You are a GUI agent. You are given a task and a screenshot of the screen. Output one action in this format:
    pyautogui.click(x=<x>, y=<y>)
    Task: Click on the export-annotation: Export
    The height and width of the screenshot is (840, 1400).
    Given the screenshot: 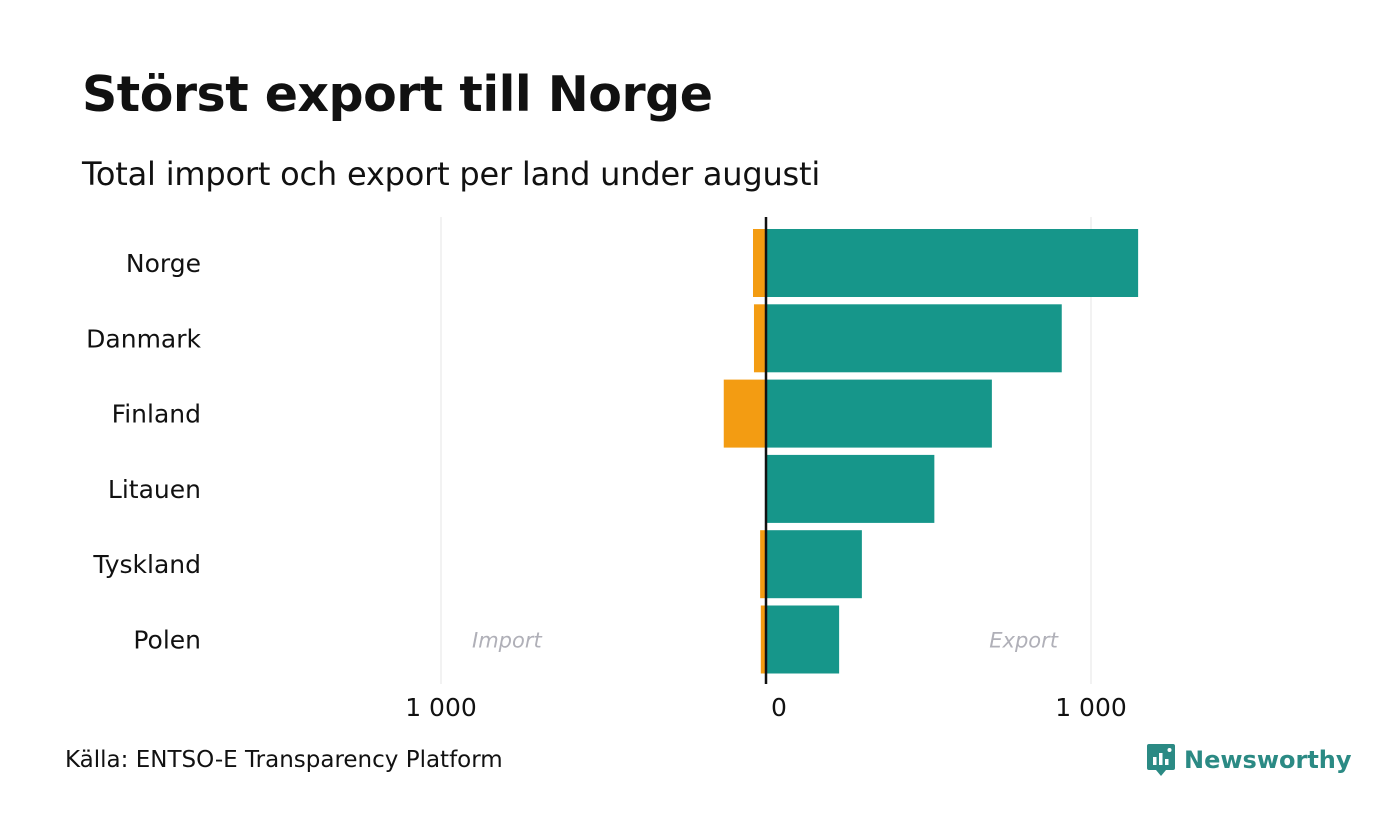 What is the action you would take?
    pyautogui.click(x=1024, y=641)
    